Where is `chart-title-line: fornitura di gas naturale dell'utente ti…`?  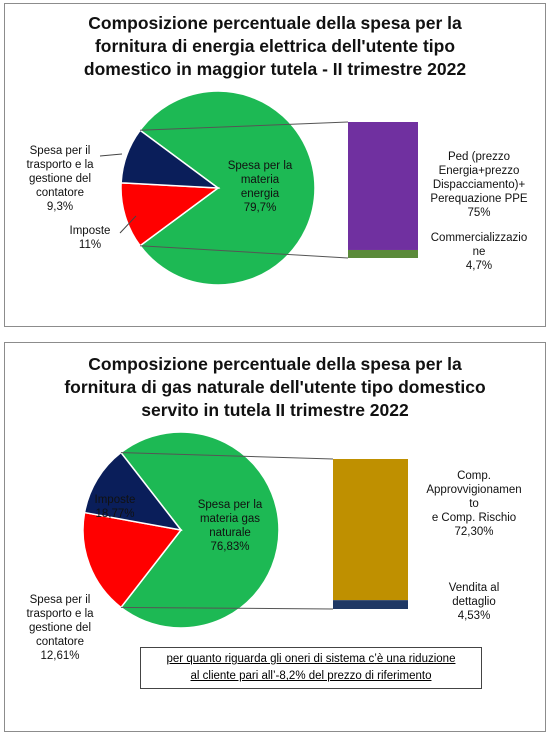 chart-title-line: fornitura di gas naturale dell'utente ti… is located at coordinates (275, 387).